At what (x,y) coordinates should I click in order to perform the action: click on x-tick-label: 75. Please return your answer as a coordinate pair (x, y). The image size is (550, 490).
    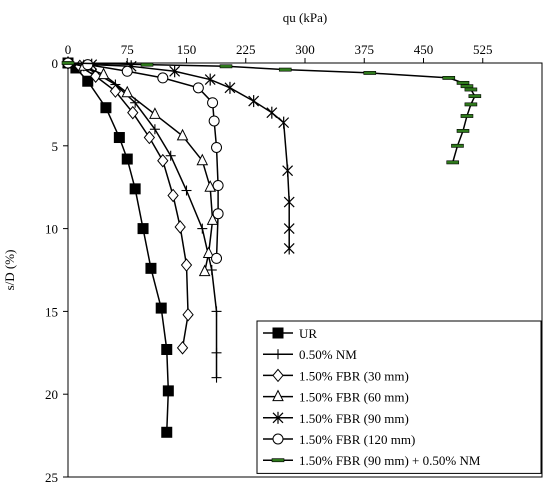
    Looking at the image, I should click on (127, 49).